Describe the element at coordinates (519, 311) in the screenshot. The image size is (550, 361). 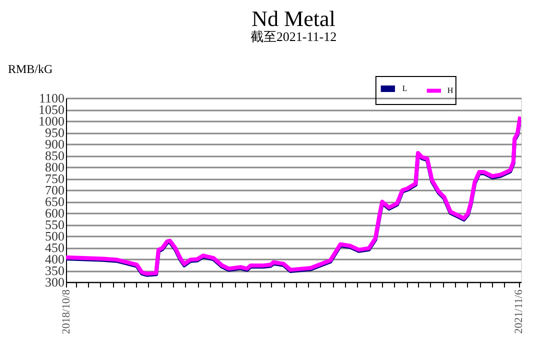
I see `x-tick-label: 2021/11/6` at that location.